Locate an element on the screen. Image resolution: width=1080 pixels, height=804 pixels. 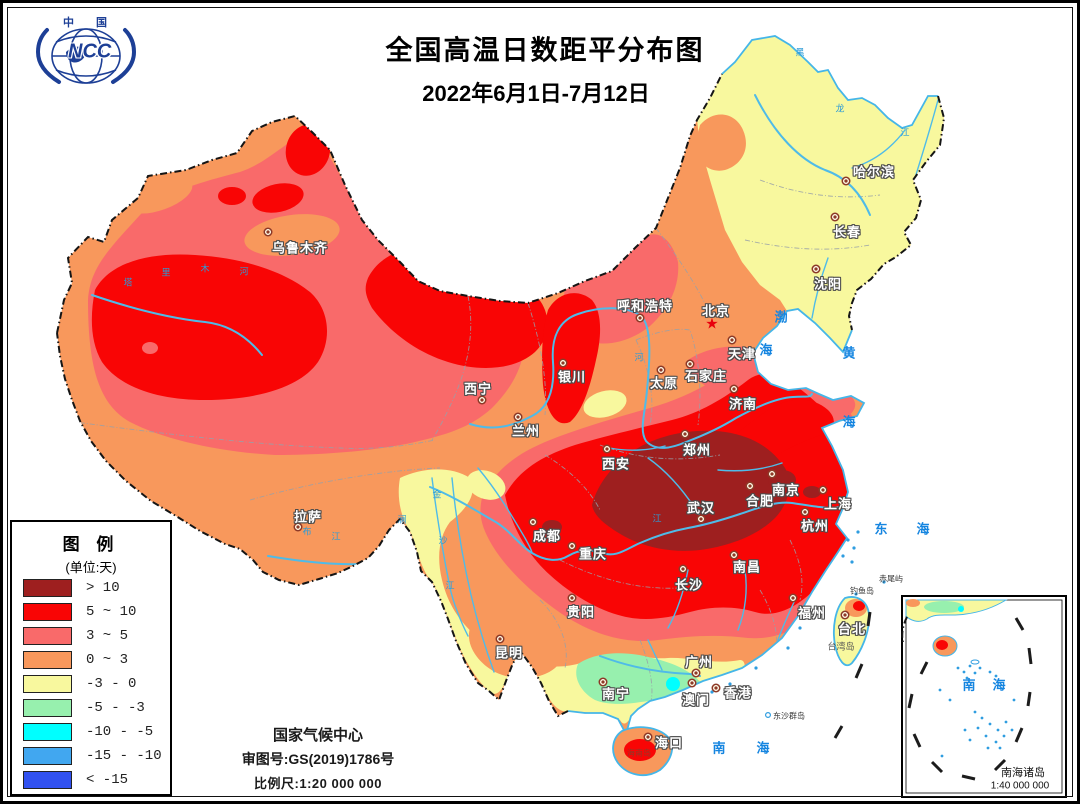
nine-dash-line-main is located at coordinates (852, 675).